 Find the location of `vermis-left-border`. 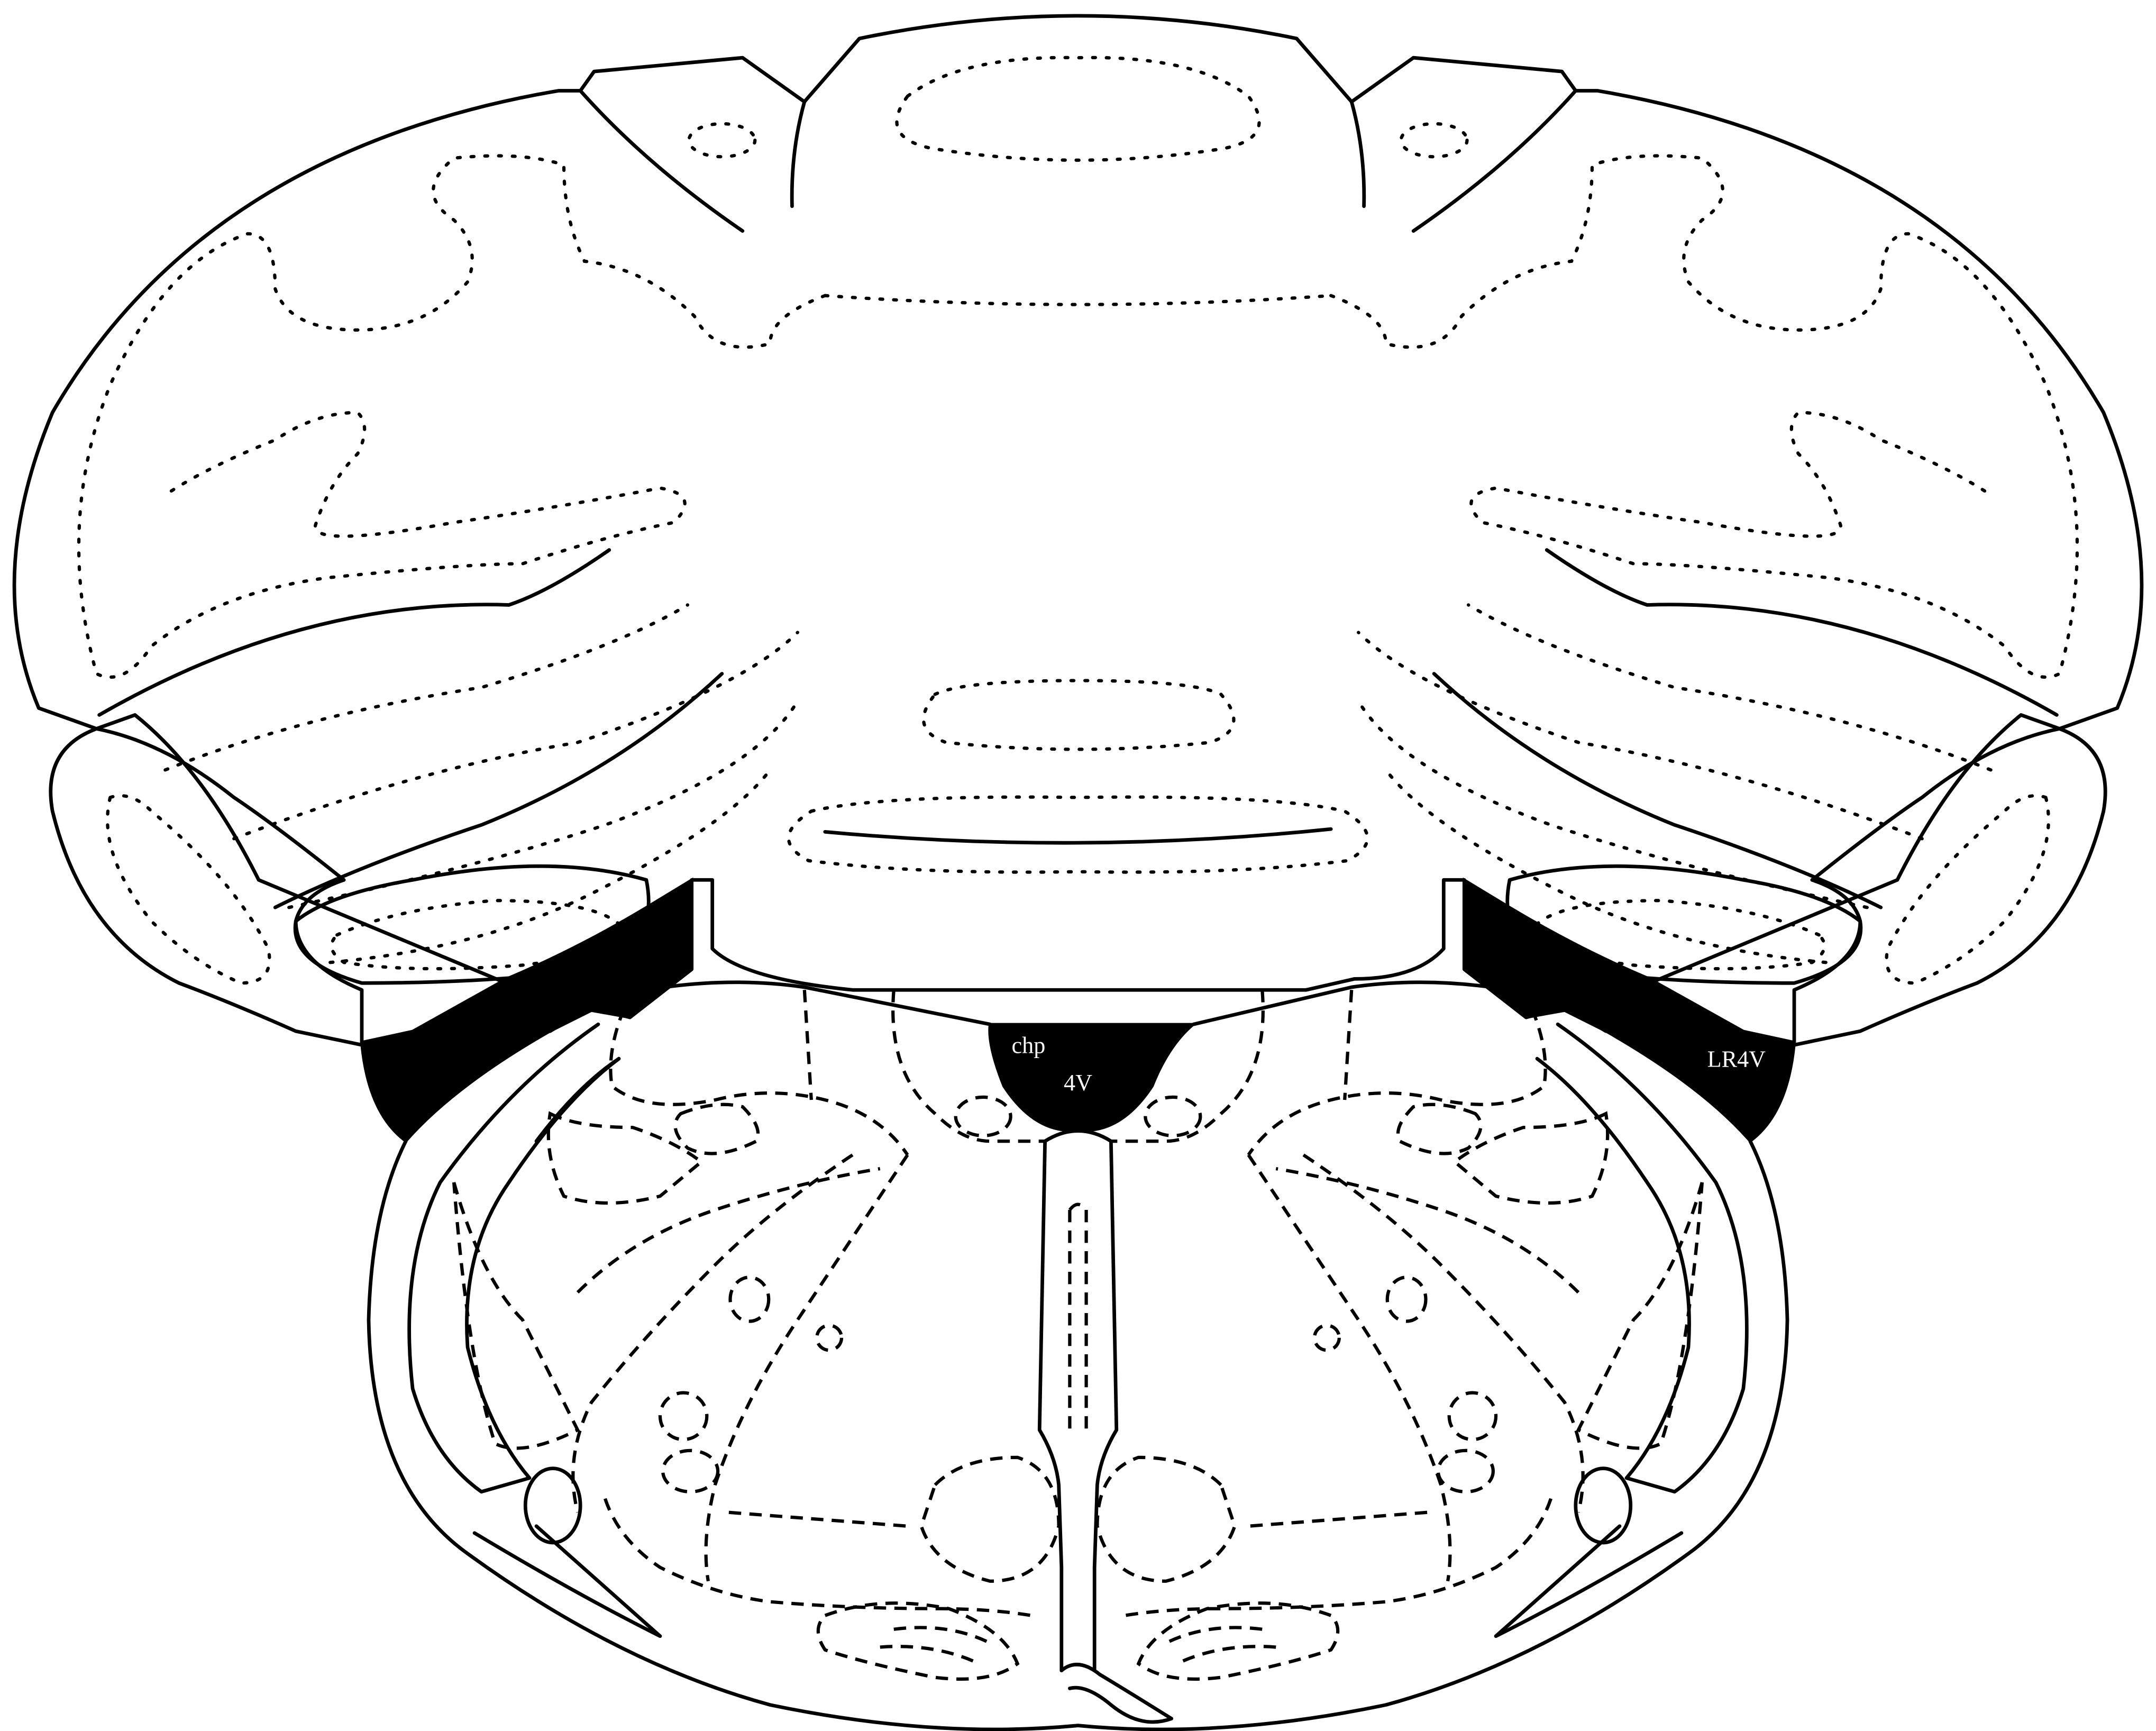

vermis-left-border is located at coordinates (798, 153).